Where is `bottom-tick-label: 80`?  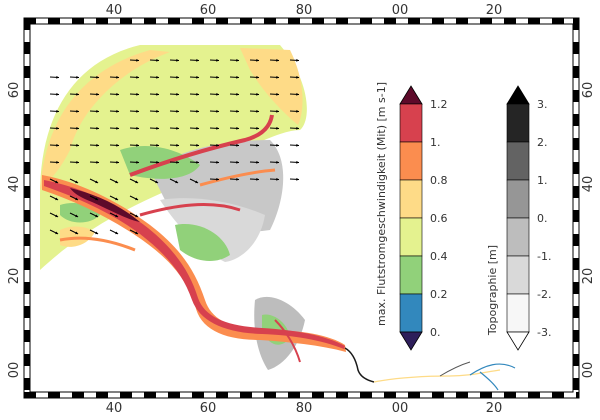
bottom-tick-label: 80 is located at coordinates (304, 408).